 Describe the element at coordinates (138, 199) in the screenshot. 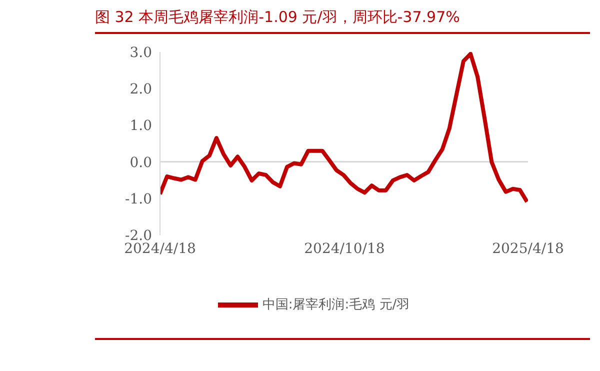

I see `y-tick-label: -1.0` at that location.